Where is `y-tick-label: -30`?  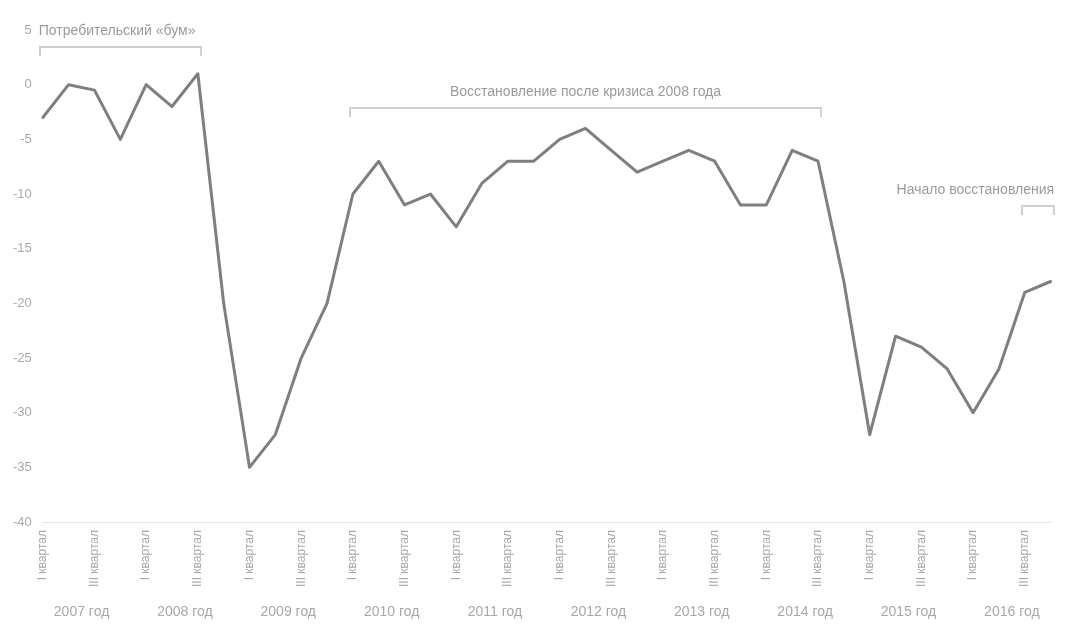 y-tick-label: -30 is located at coordinates (22, 412).